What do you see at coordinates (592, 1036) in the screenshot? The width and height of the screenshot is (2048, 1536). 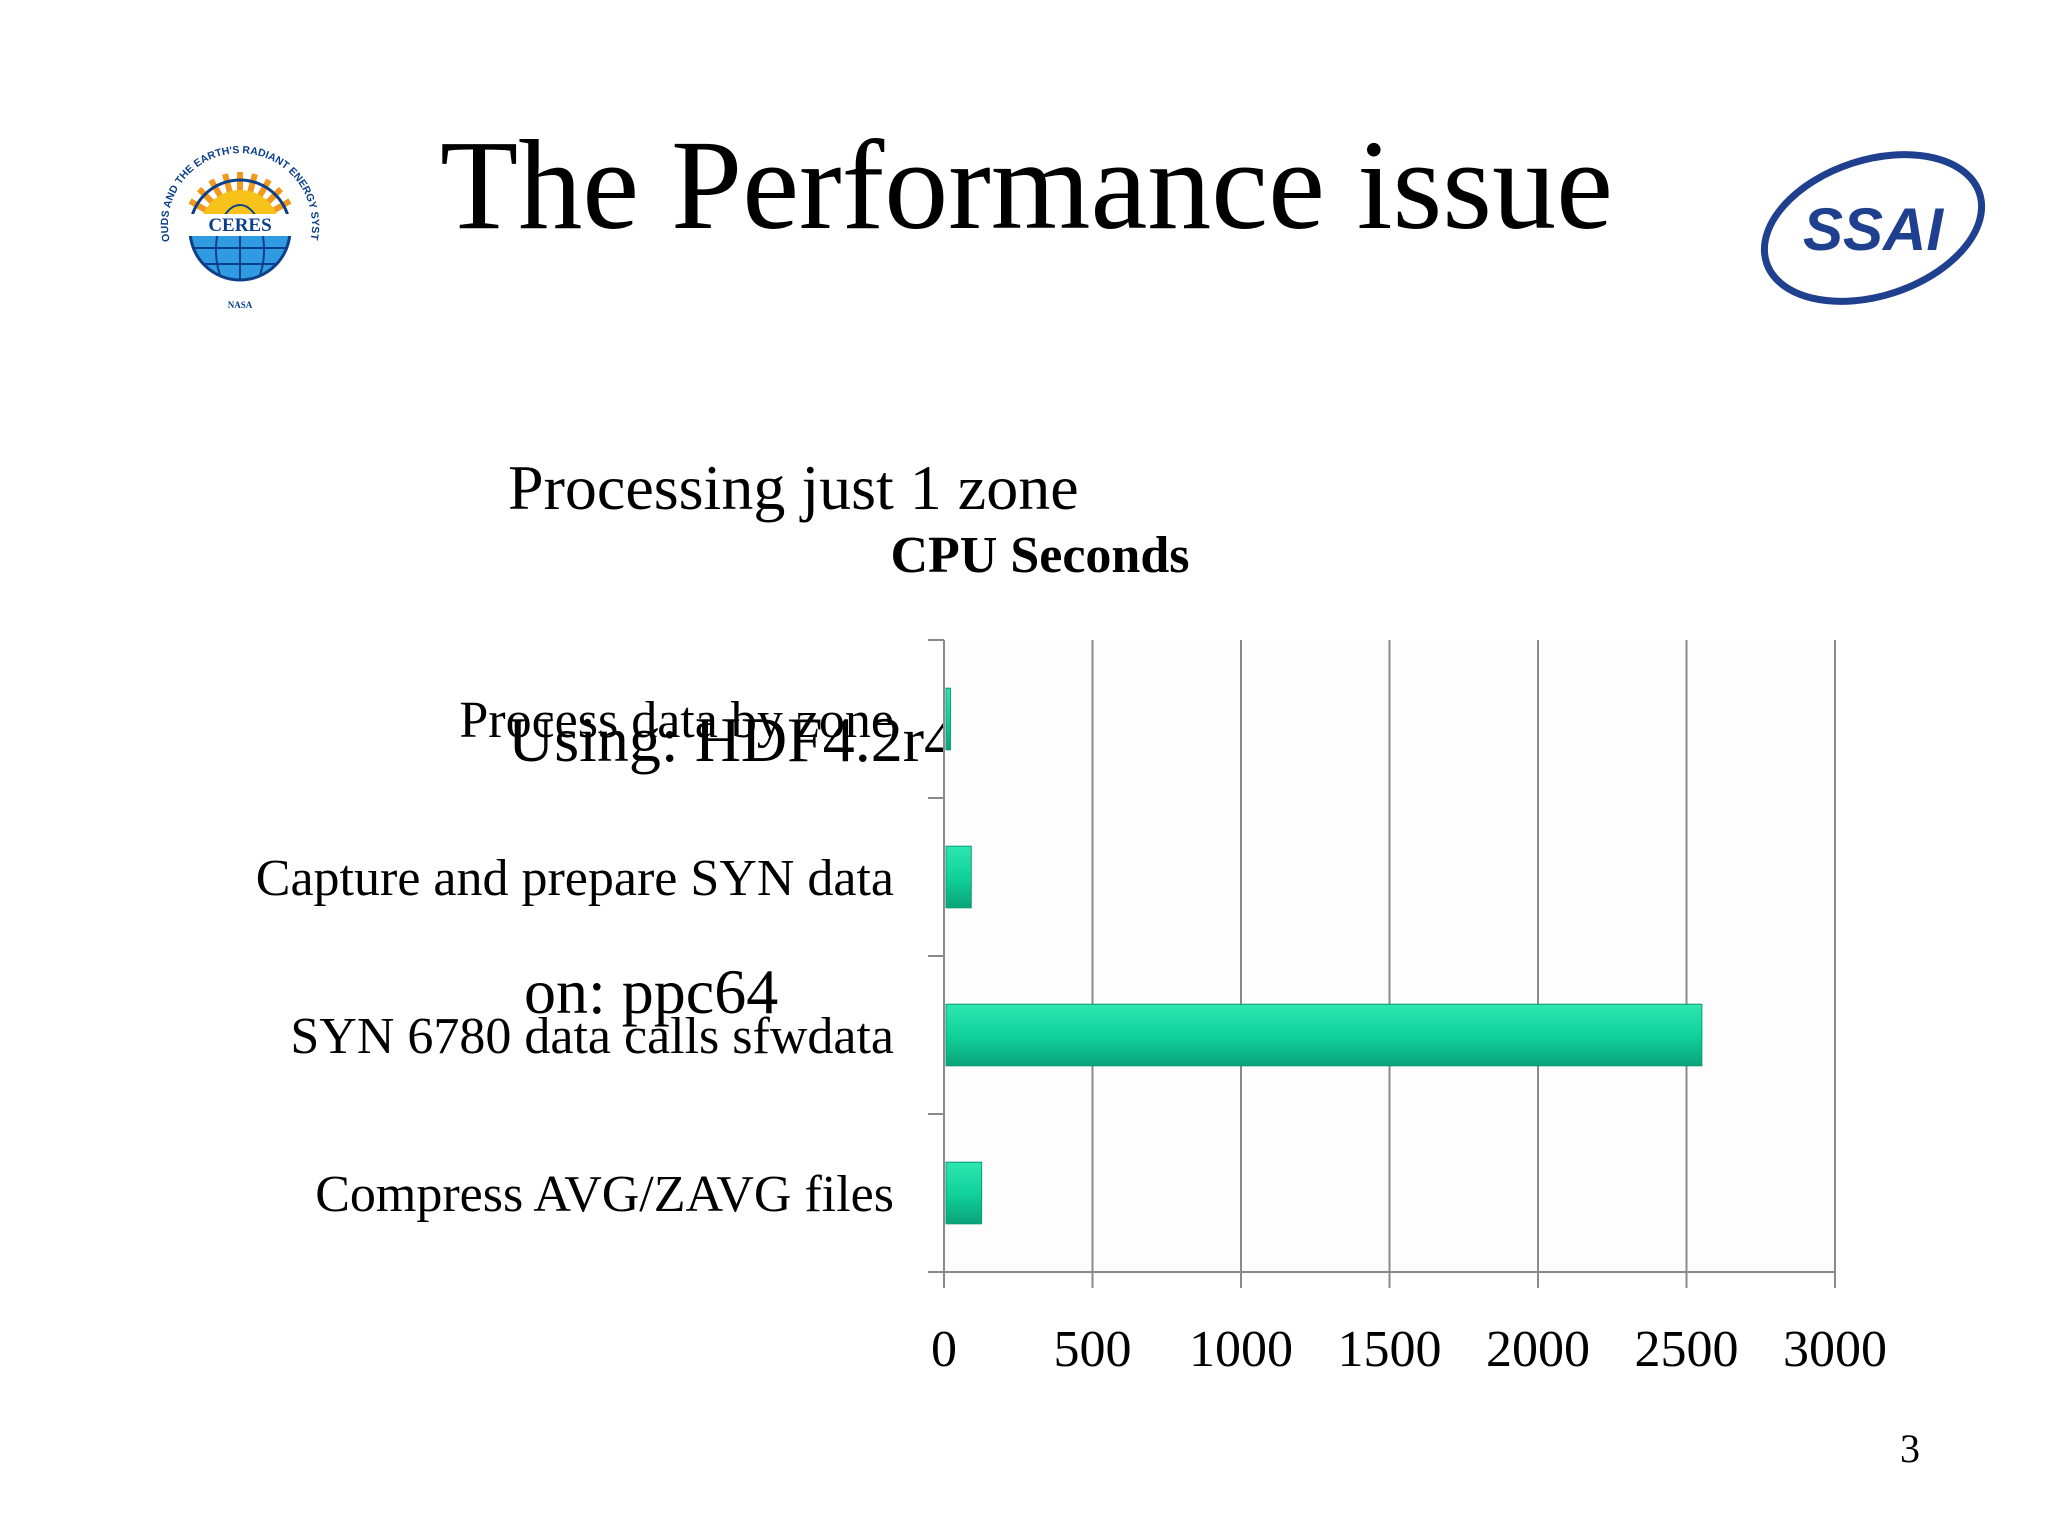 I see `category-label: SYN 6780 data calls sfwdata` at bounding box center [592, 1036].